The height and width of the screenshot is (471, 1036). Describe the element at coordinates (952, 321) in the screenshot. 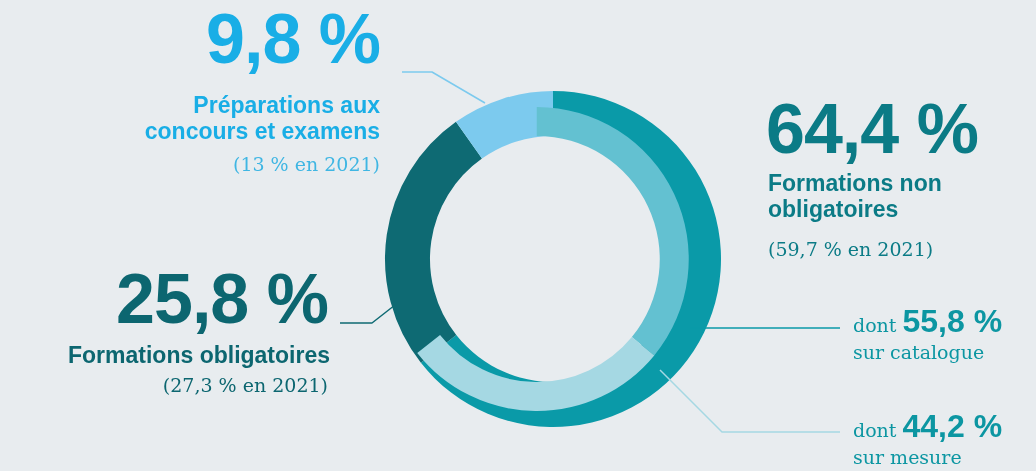

I see `data-label: 55,8 %` at that location.